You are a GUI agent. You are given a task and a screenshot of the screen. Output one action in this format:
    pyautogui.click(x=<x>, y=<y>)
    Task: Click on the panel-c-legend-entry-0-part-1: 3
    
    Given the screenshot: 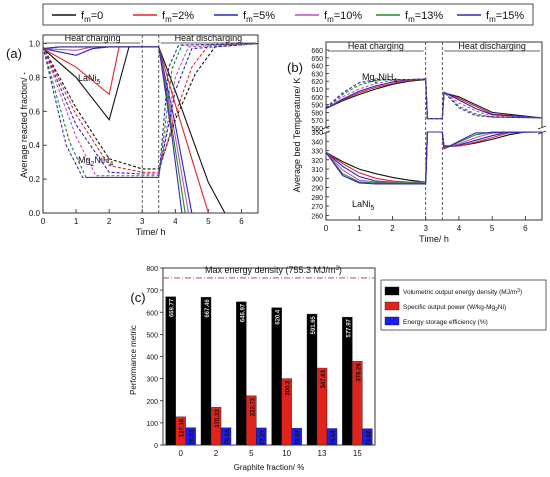 What is the action you would take?
    pyautogui.click(x=518, y=291)
    